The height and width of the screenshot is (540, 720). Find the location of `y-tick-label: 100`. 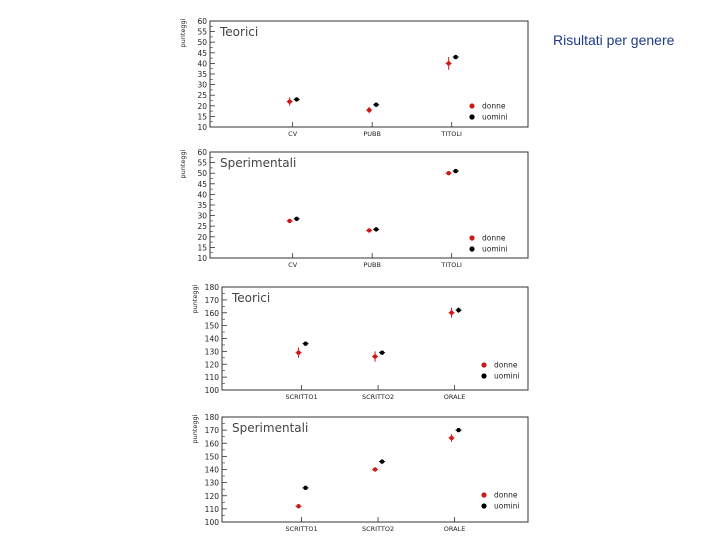

y-tick-label: 100 is located at coordinates (212, 390).